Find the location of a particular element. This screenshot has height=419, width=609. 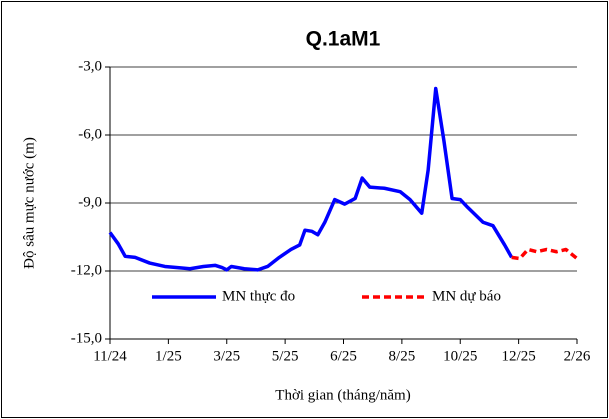

x-tick-label: 11/24 is located at coordinates (110, 356).